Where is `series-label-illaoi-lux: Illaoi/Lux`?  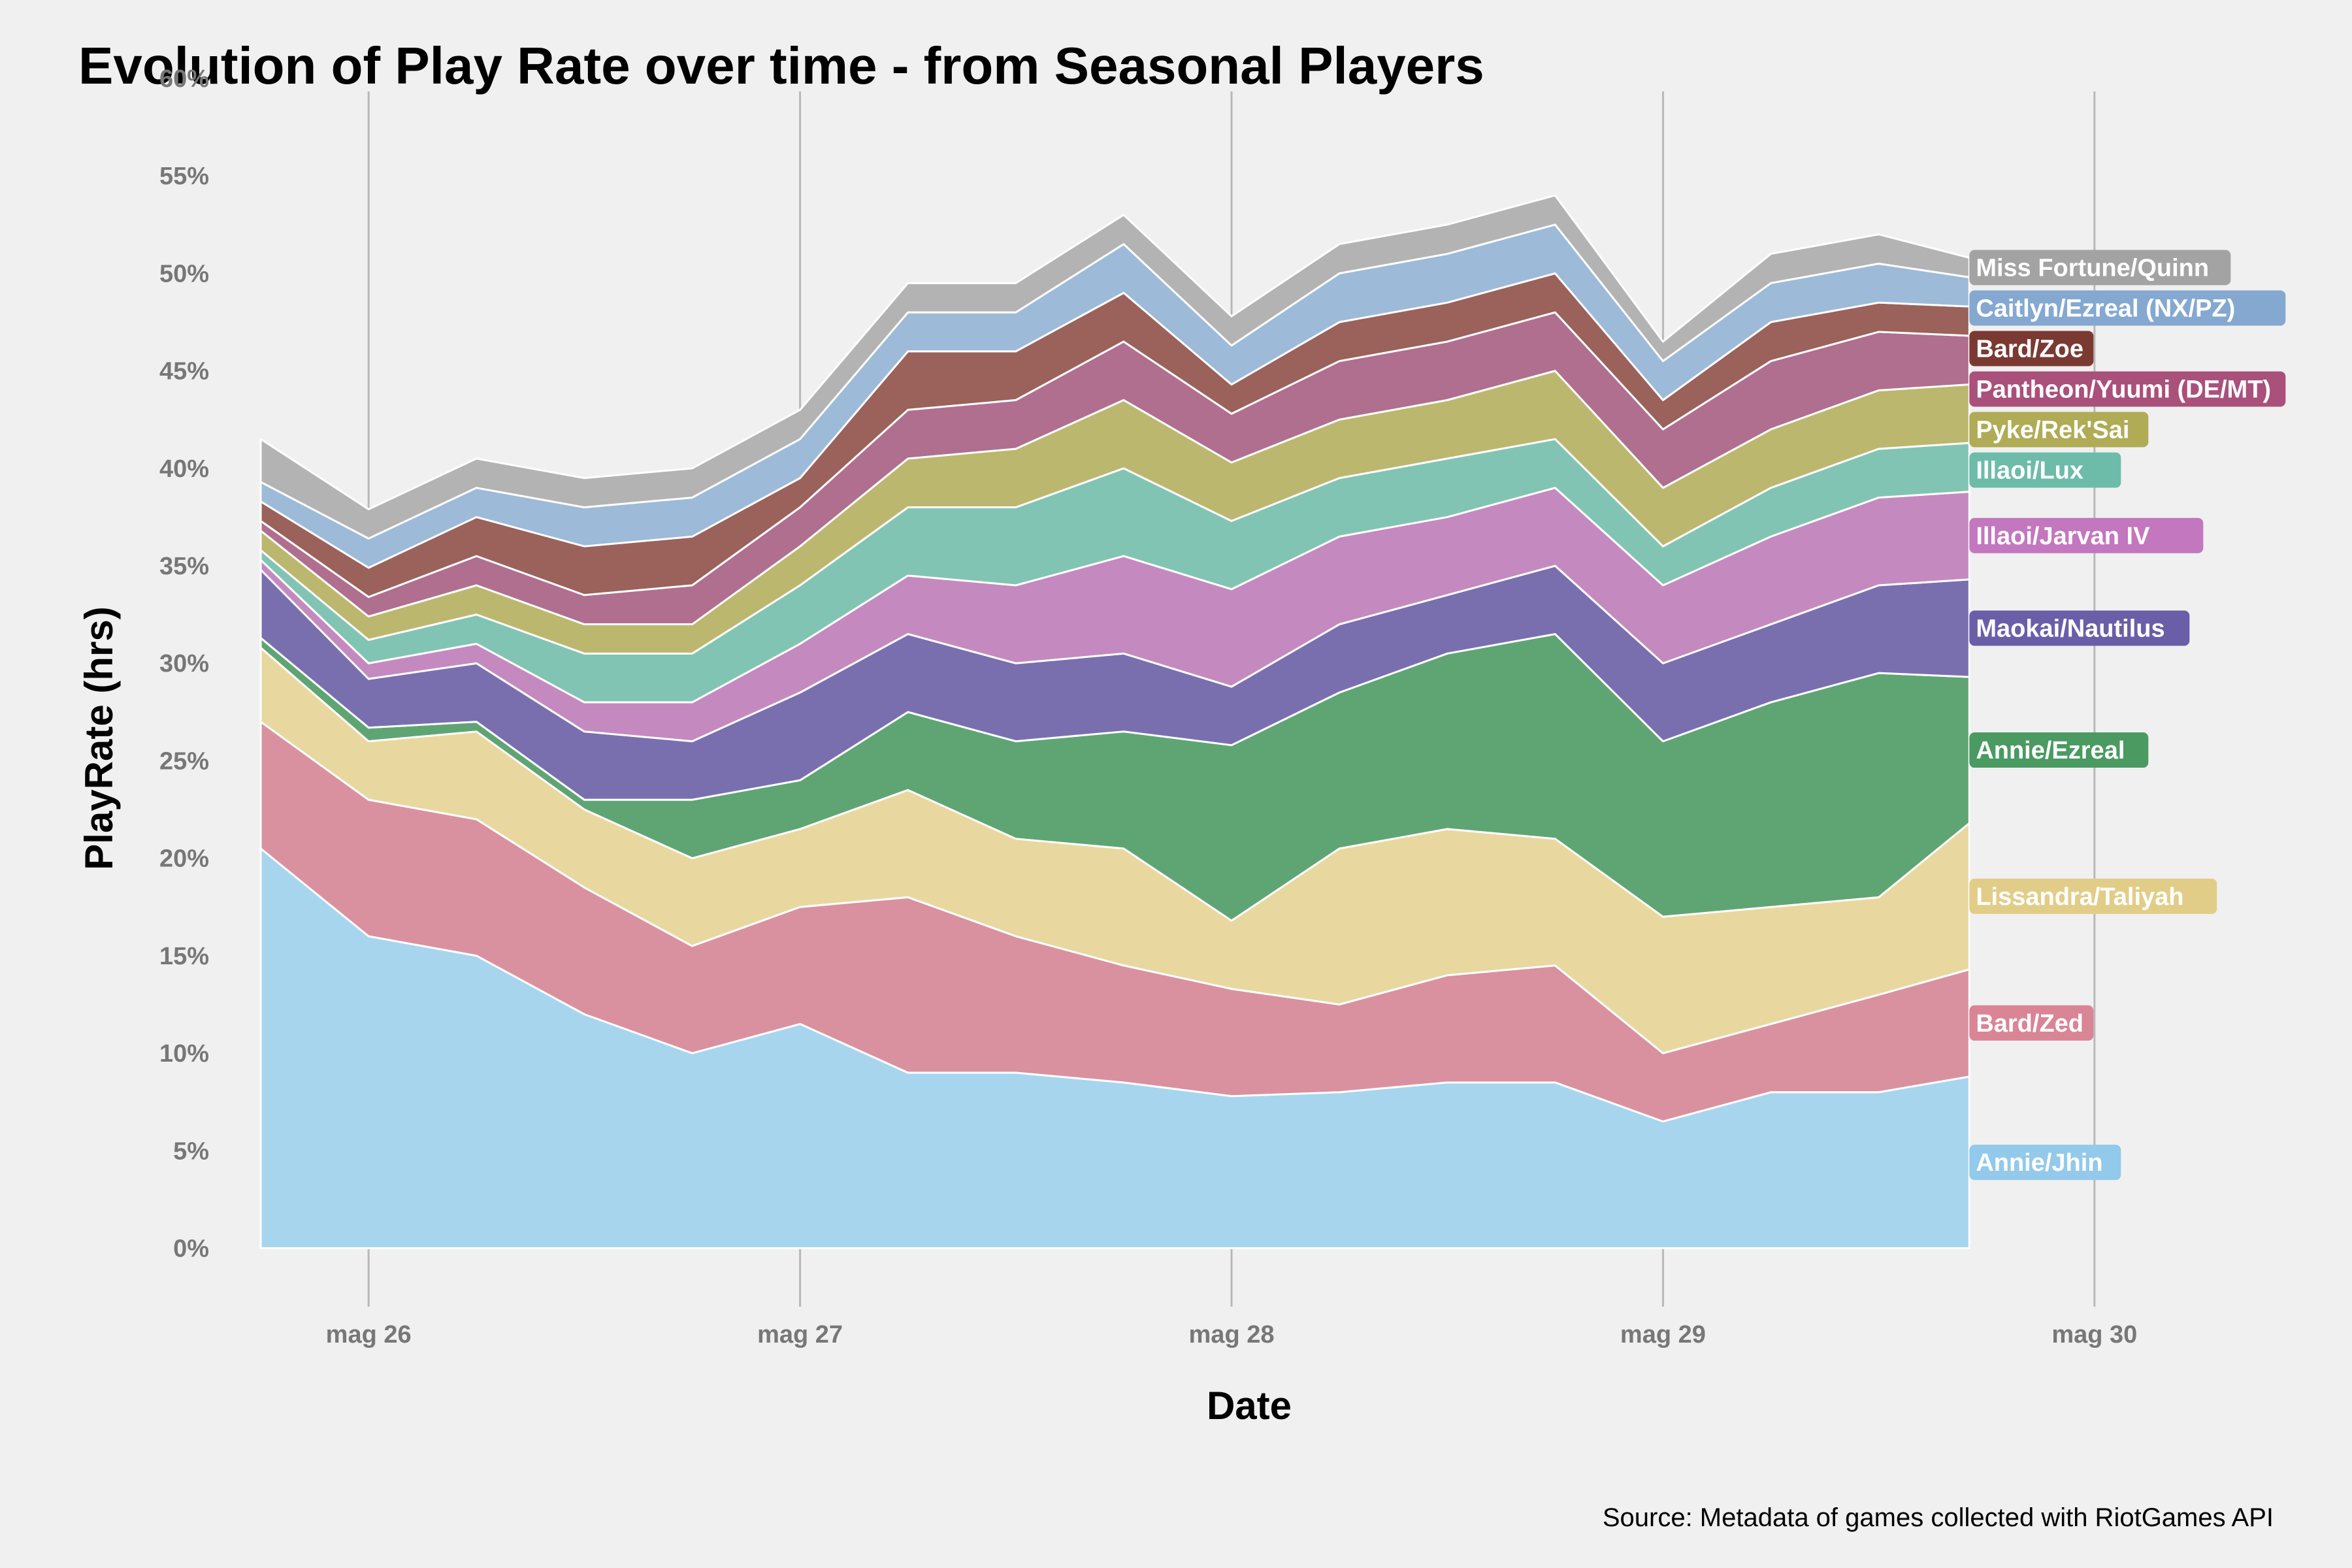
series-label-illaoi-lux: Illaoi/Lux is located at coordinates (2045, 470).